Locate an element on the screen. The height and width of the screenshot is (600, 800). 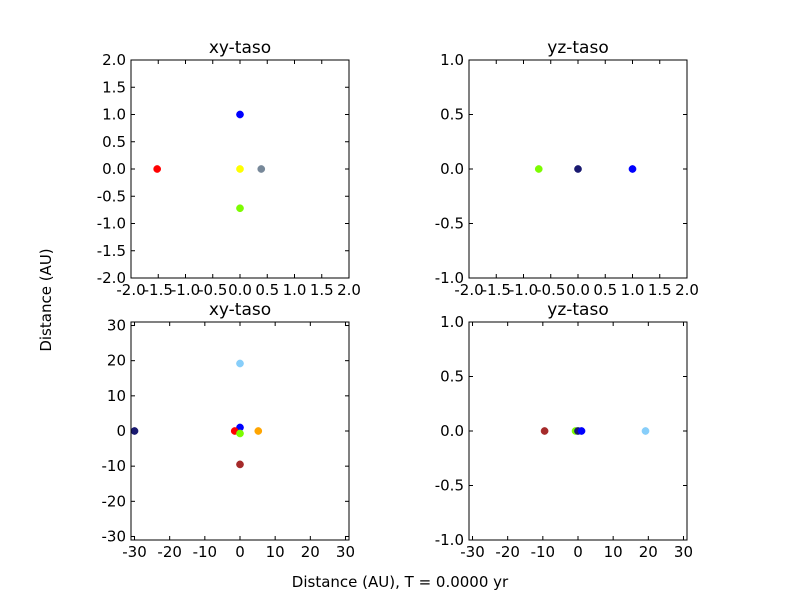
y-tick-label: -20 is located at coordinates (114, 501).